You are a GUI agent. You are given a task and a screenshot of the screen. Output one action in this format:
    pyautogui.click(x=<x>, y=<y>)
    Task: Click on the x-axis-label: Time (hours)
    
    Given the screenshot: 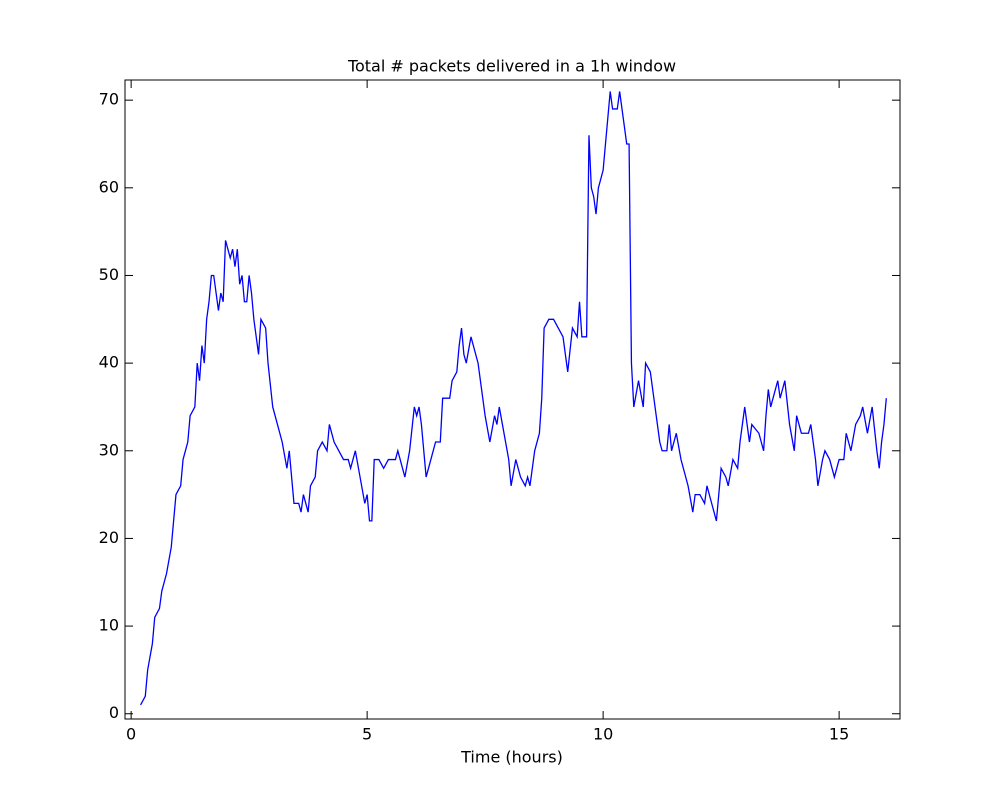 What is the action you would take?
    pyautogui.click(x=511, y=757)
    